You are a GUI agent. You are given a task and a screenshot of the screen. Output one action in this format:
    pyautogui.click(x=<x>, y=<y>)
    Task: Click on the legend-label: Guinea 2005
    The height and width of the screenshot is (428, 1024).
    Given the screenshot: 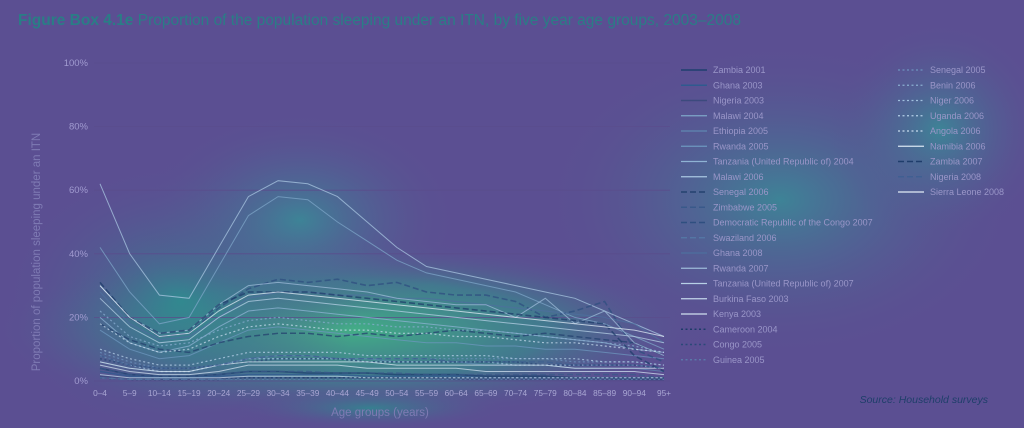 What is the action you would take?
    pyautogui.click(x=739, y=360)
    